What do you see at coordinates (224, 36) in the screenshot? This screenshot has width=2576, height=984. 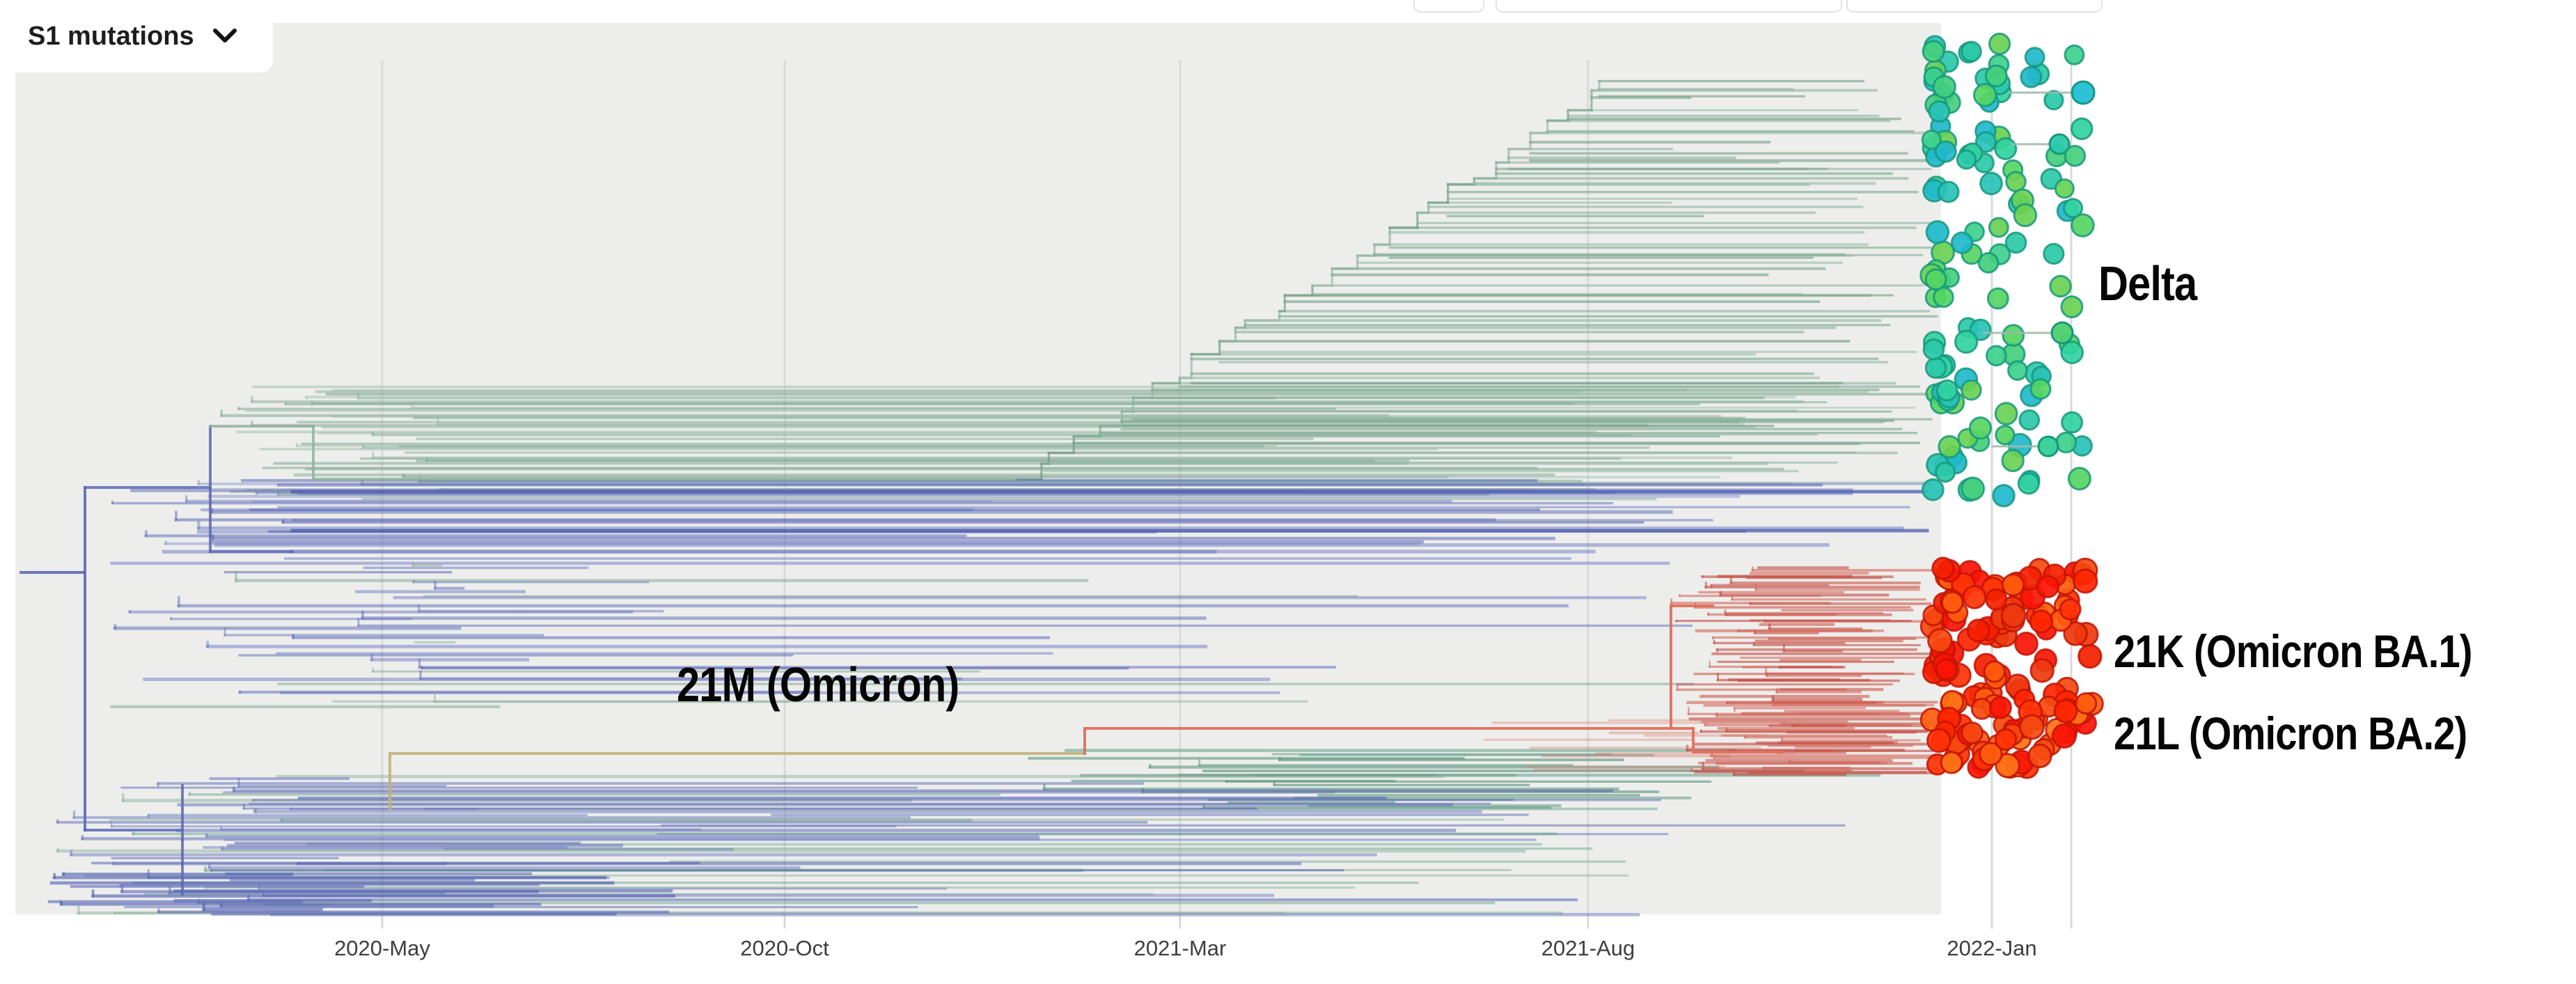 I see `chevron-down-icon` at bounding box center [224, 36].